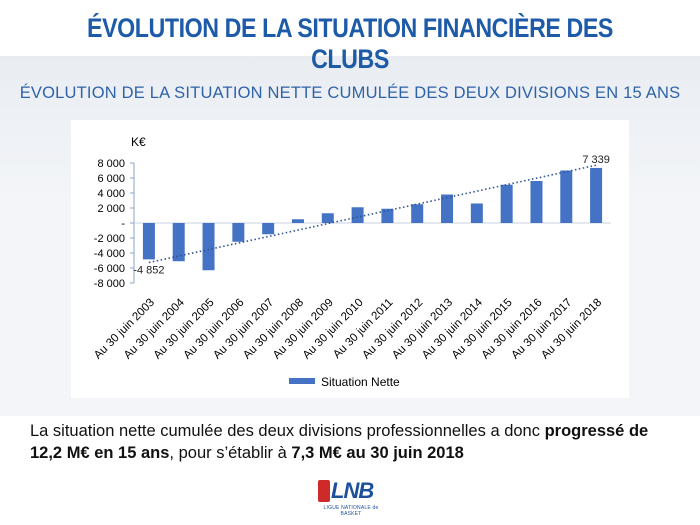 This screenshot has height=525, width=700. What do you see at coordinates (351, 511) in the screenshot?
I see `logo-subtext: LIGUE NATIONALE de BASKET` at bounding box center [351, 511].